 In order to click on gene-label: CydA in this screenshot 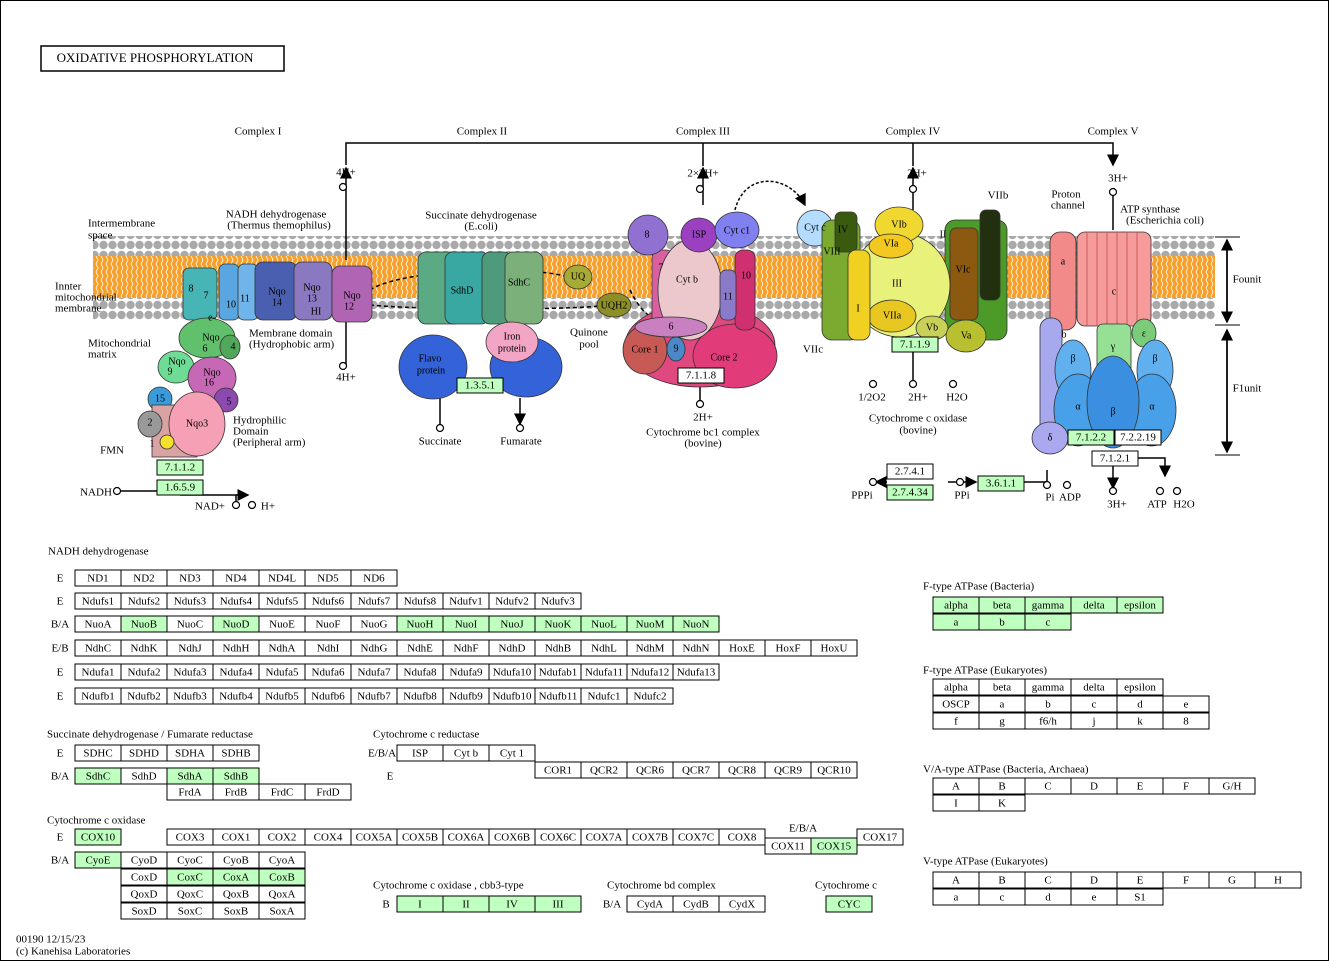, I will do `click(650, 905)`.